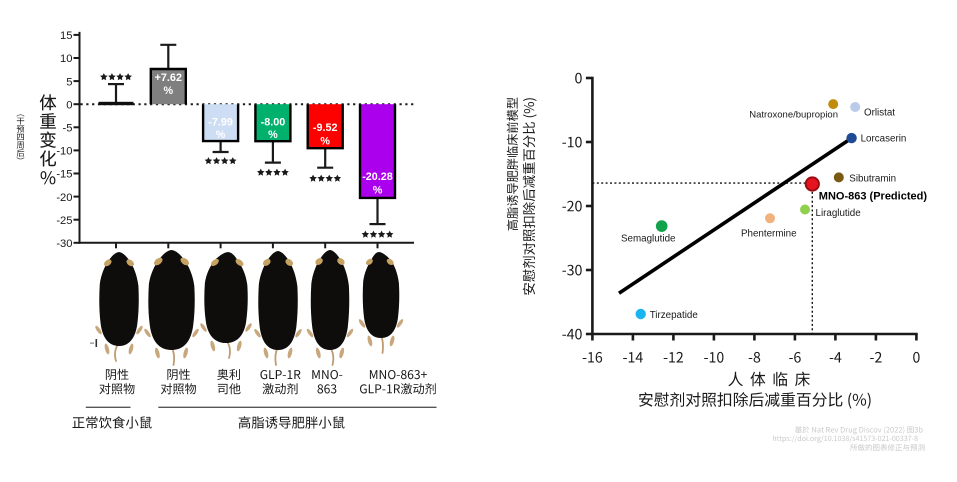 The width and height of the screenshot is (957, 482). Describe the element at coordinates (839, 213) in the screenshot. I see `svg-text: Liraglutide` at that location.